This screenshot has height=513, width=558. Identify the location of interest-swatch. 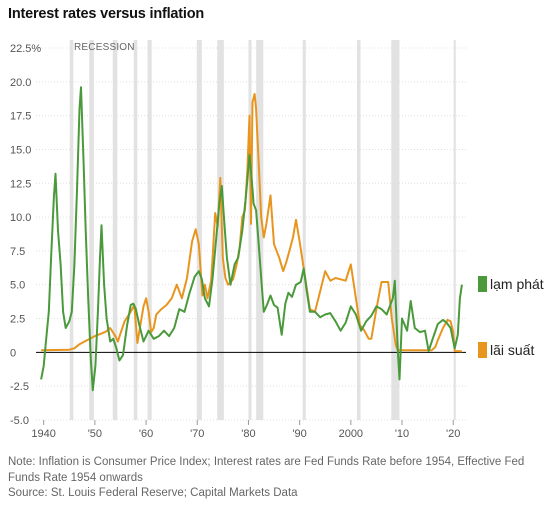
(482, 350).